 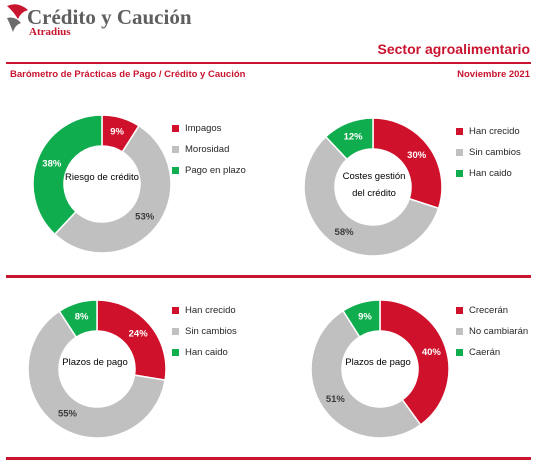 I want to click on legend-label: Pago en plazo, so click(x=215, y=170).